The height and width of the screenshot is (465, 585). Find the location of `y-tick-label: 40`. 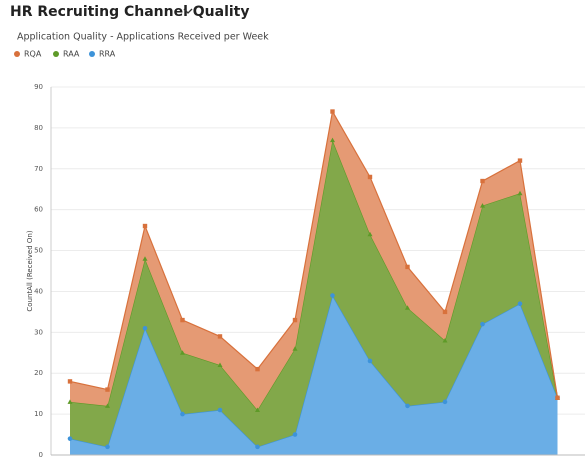

y-tick-label: 40 is located at coordinates (38, 291).